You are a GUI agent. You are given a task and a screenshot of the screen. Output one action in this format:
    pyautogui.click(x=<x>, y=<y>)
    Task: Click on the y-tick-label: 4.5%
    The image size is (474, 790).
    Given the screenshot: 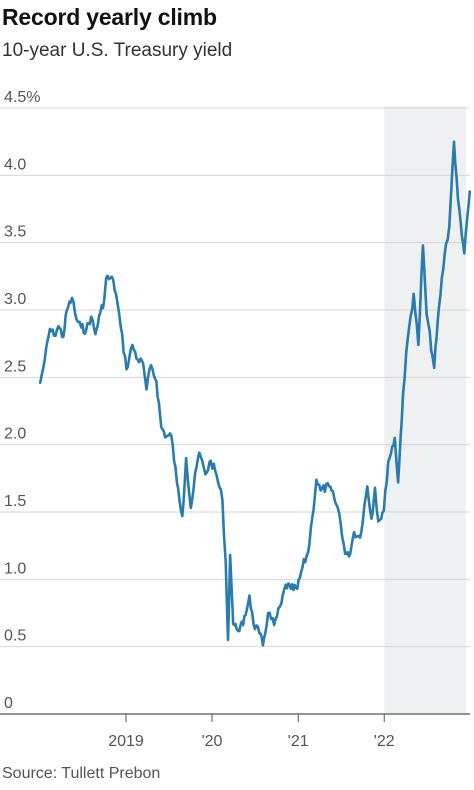 What is the action you would take?
    pyautogui.click(x=22, y=97)
    